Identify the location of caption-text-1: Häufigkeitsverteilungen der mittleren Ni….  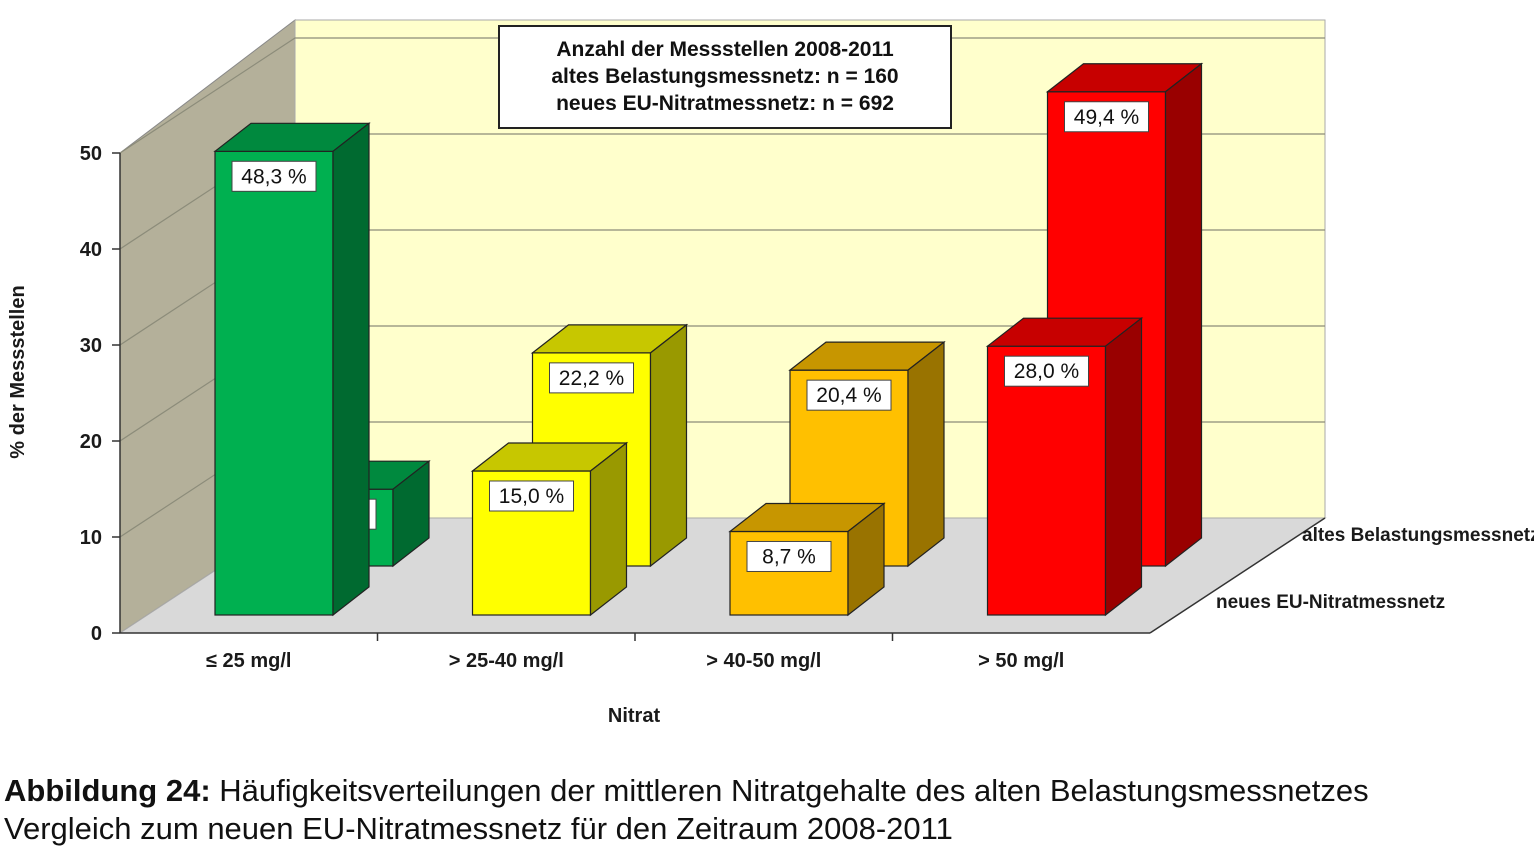
(789, 790).